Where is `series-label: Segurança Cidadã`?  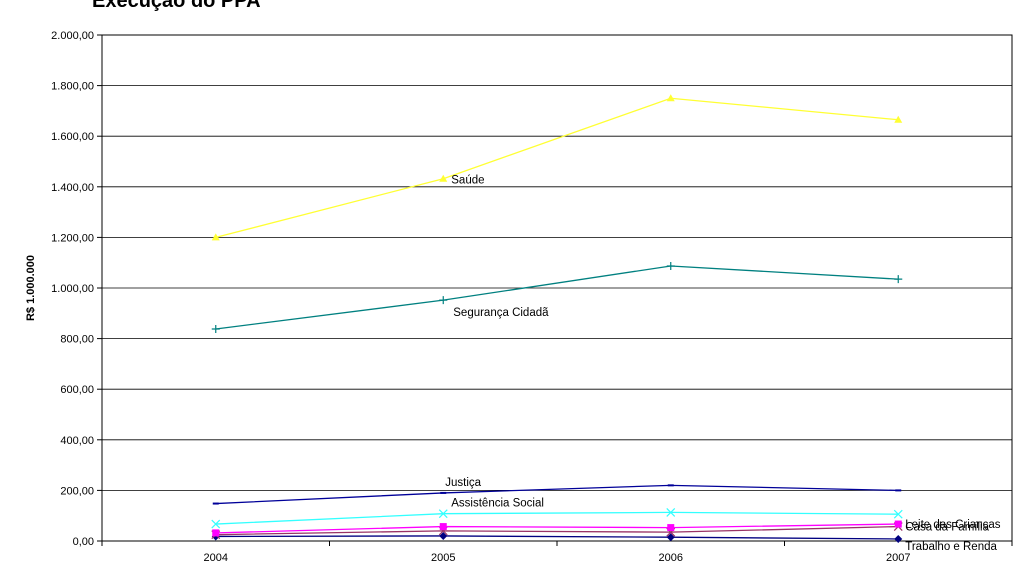 series-label: Segurança Cidadã is located at coordinates (501, 313).